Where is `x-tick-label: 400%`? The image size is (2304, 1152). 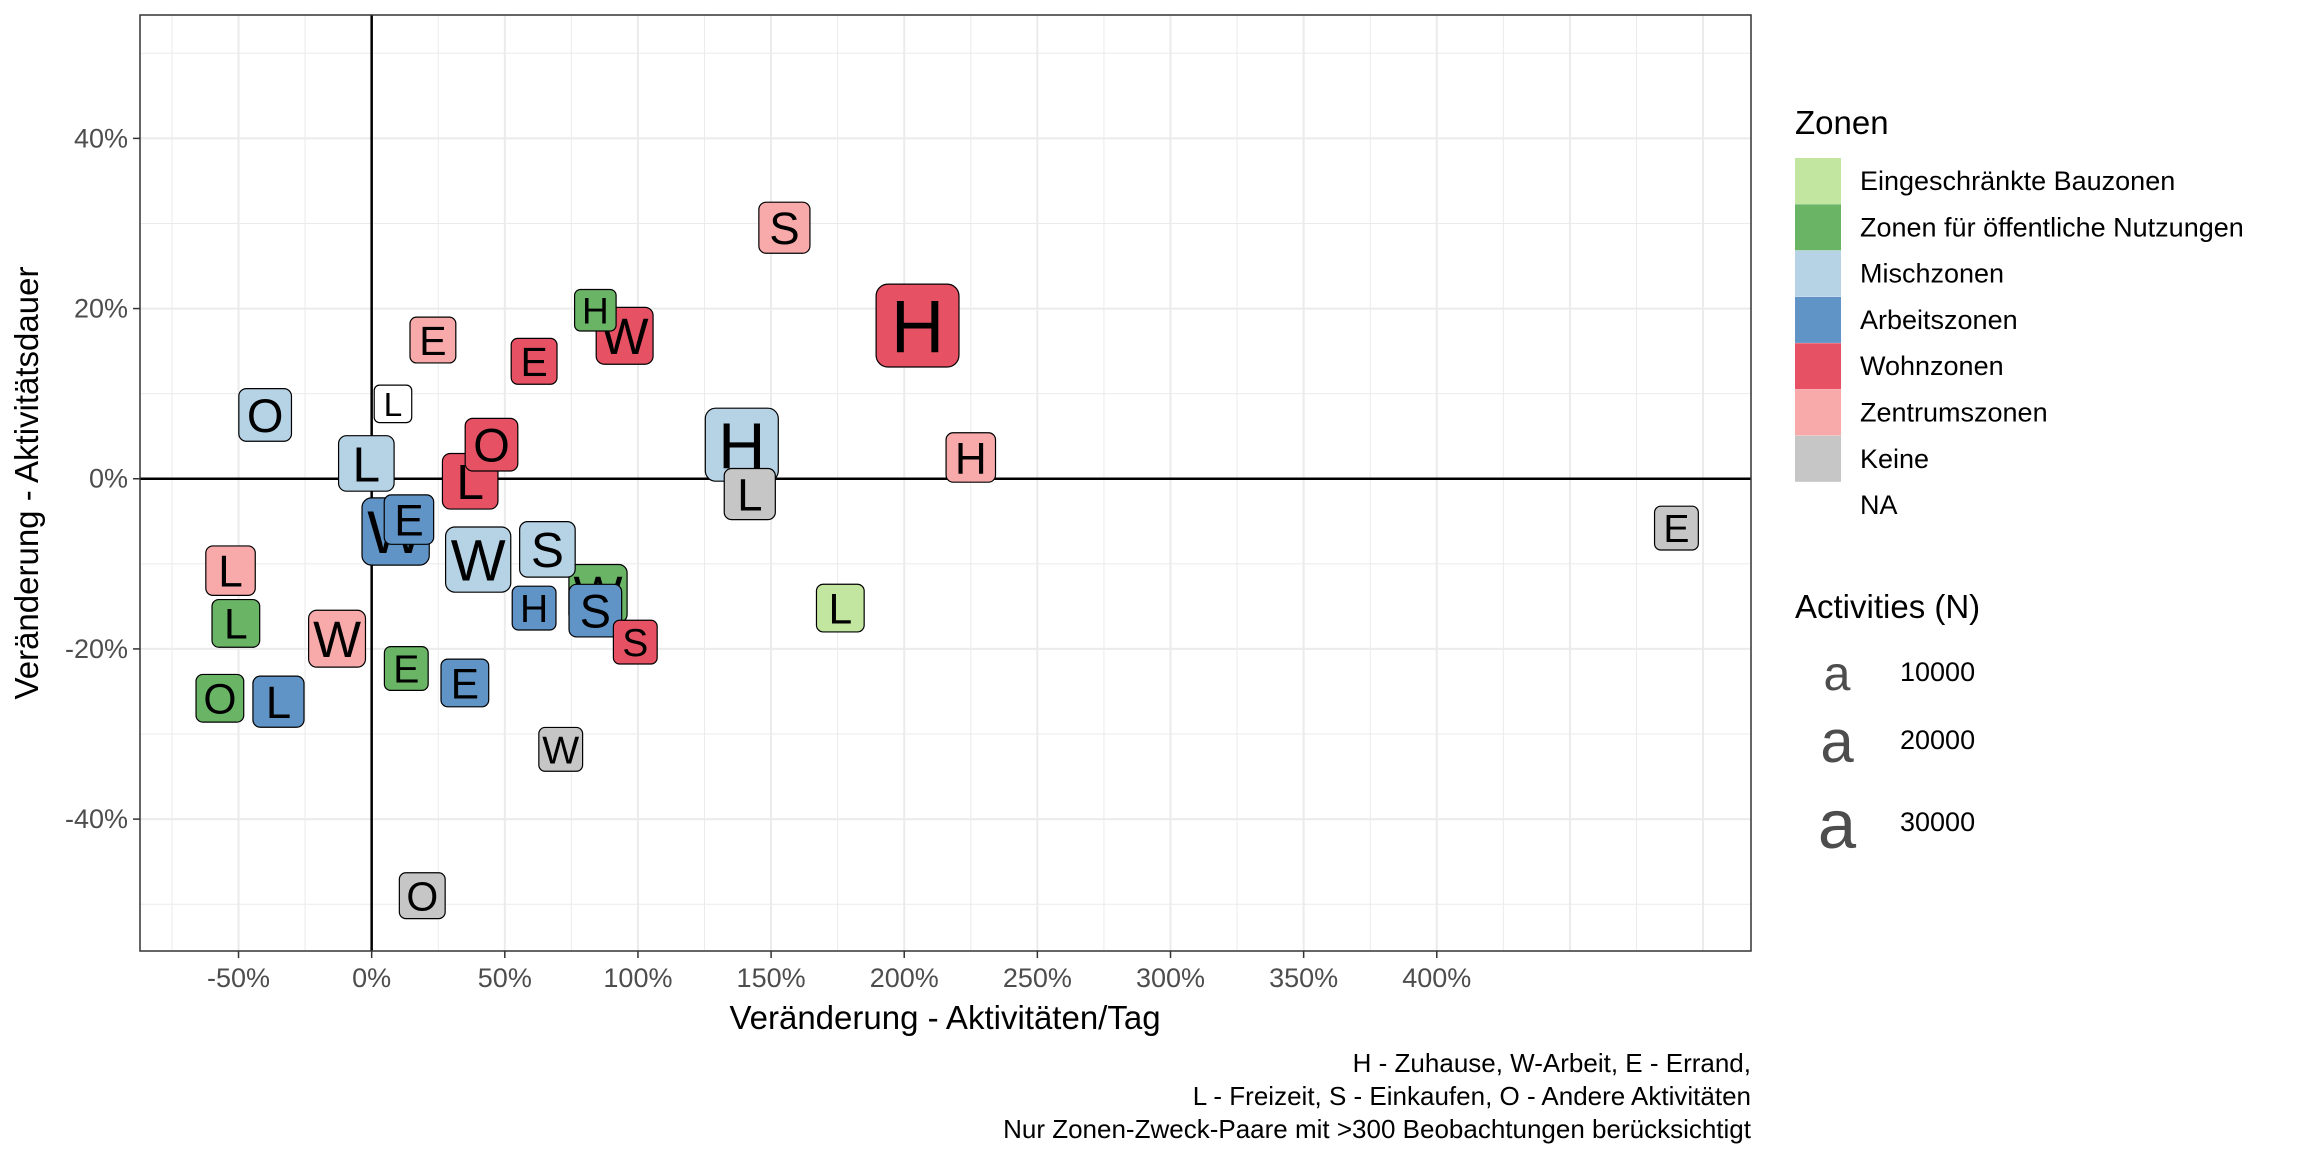
x-tick-label: 400% is located at coordinates (1436, 978).